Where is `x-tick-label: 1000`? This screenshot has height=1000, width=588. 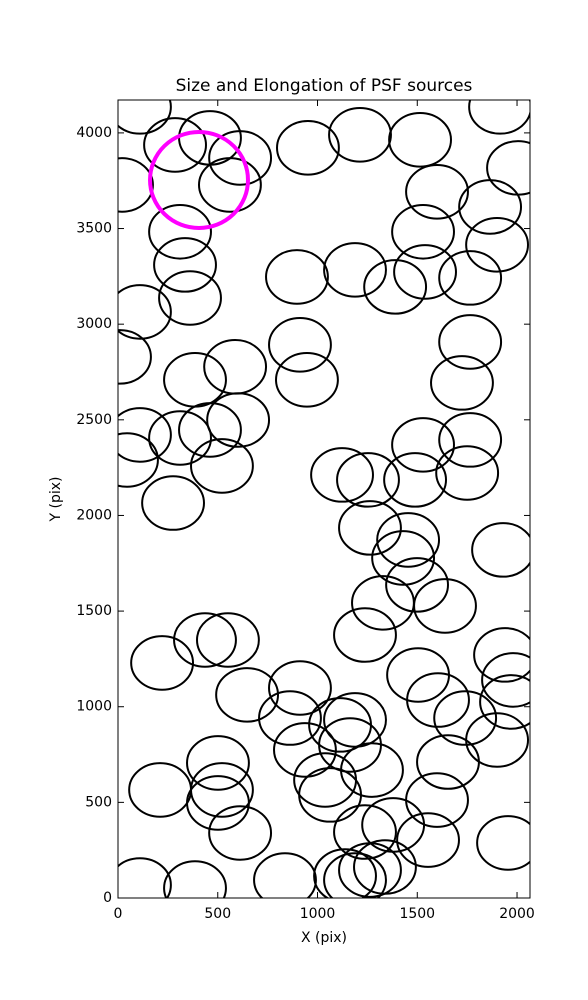 x-tick-label: 1000 is located at coordinates (318, 914).